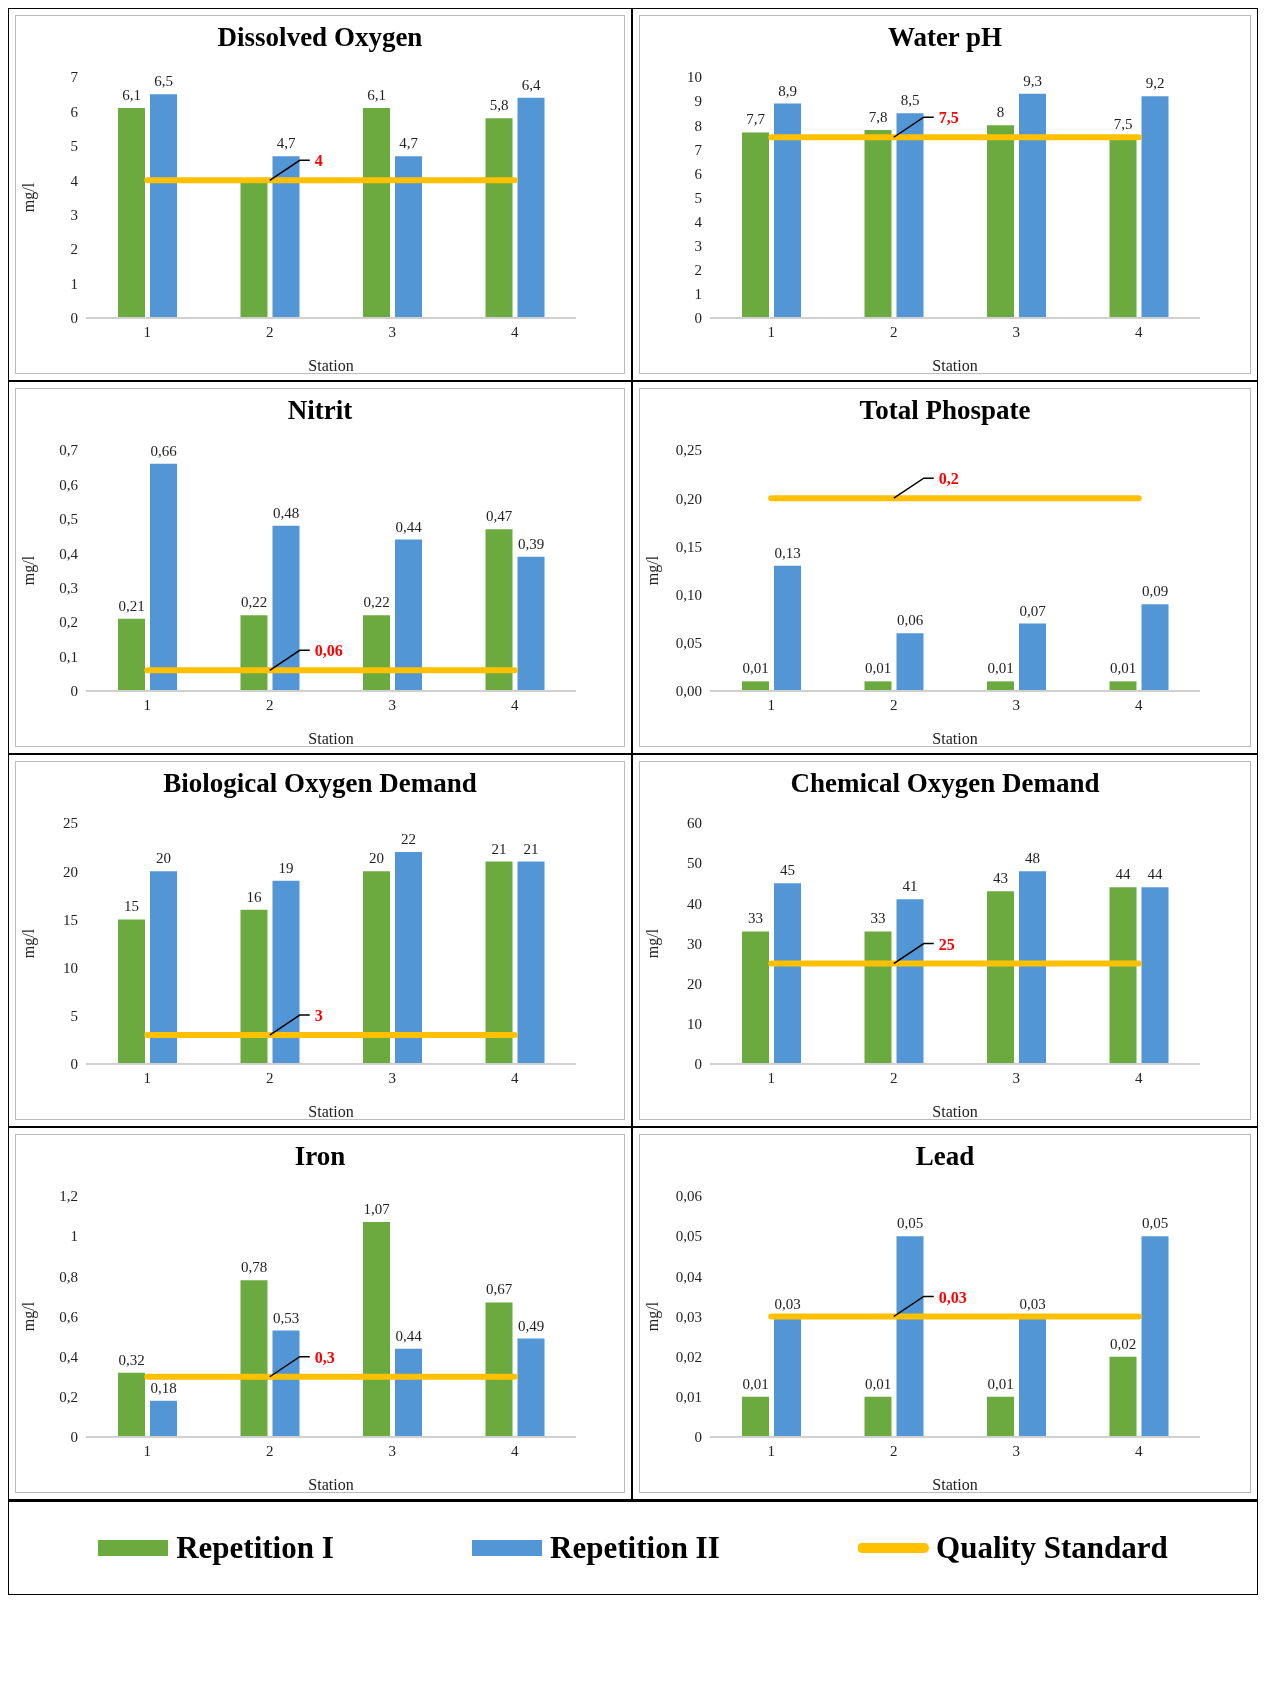 Image resolution: width=1267 pixels, height=1699 pixels. What do you see at coordinates (948, 118) in the screenshot?
I see `data-label: 7,5` at bounding box center [948, 118].